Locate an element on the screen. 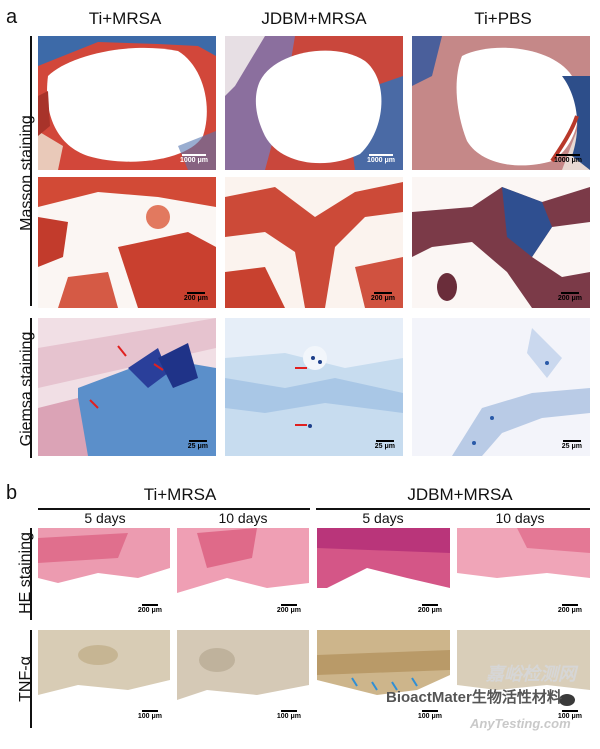 This screenshot has width=600, height=749. watermark: BioactMater生物活性材料 is located at coordinates (491, 696).